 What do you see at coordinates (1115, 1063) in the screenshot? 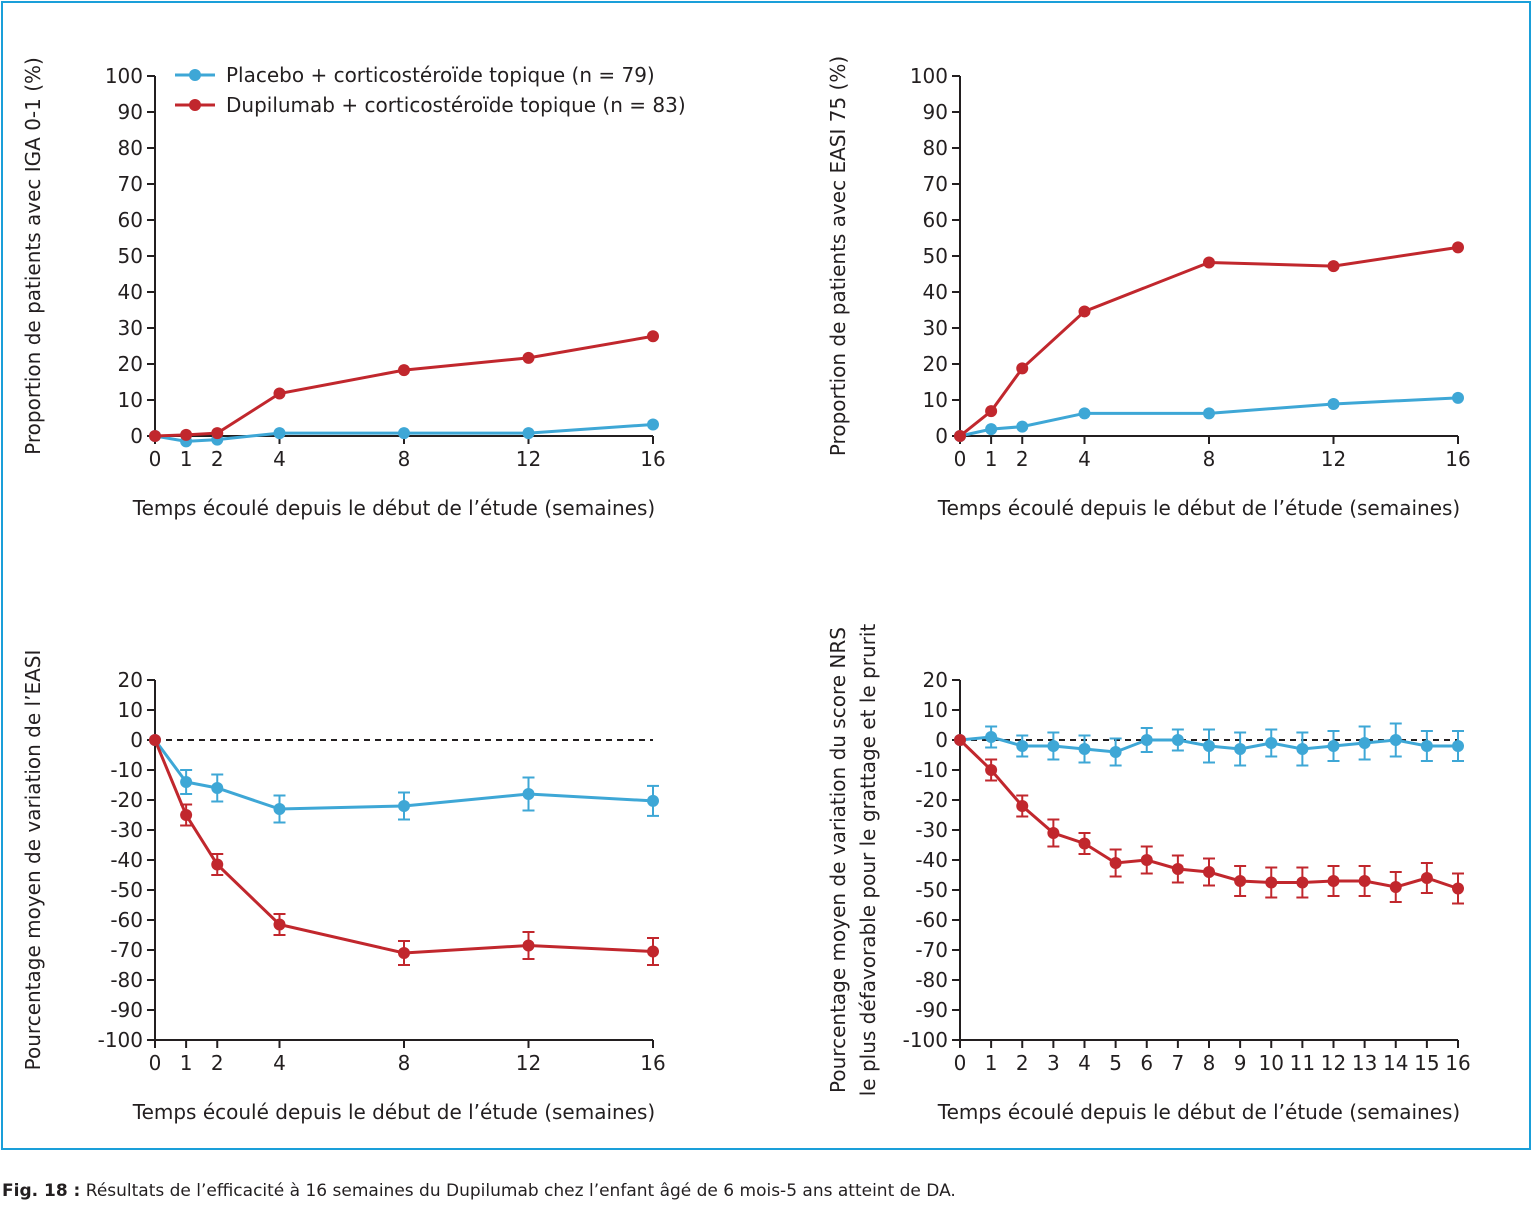
I see `x-tick-label: 5` at bounding box center [1115, 1063].